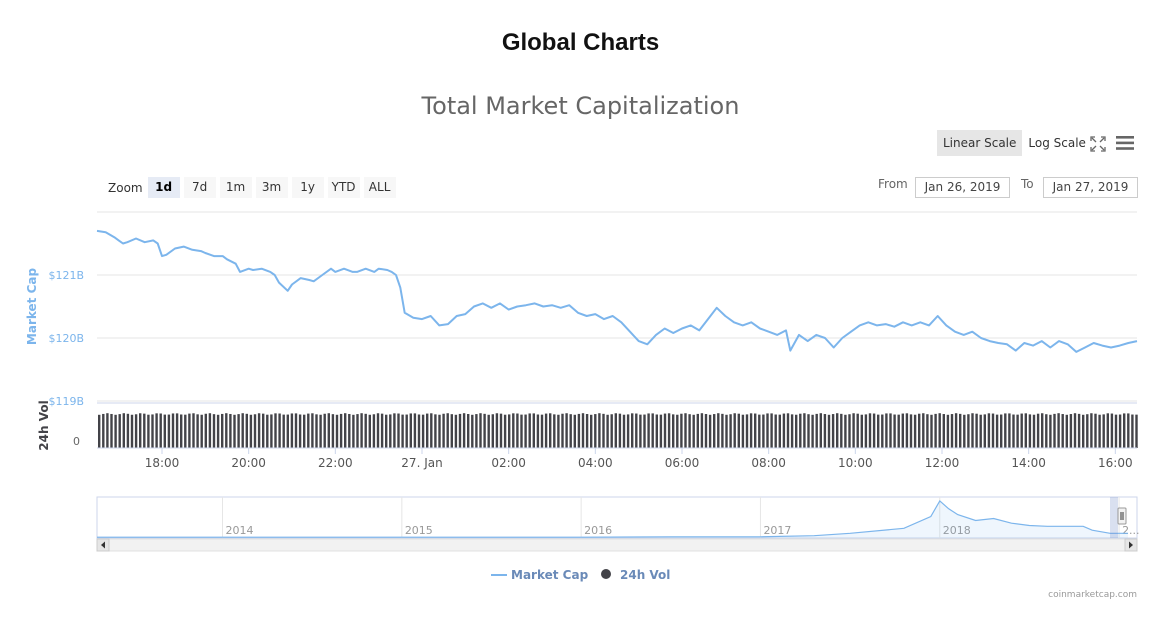 The height and width of the screenshot is (640, 1161). What do you see at coordinates (254, 187) in the screenshot?
I see `zoom-selector: Zoom 1d 7d 1m 3m 1y YTD ALL` at bounding box center [254, 187].